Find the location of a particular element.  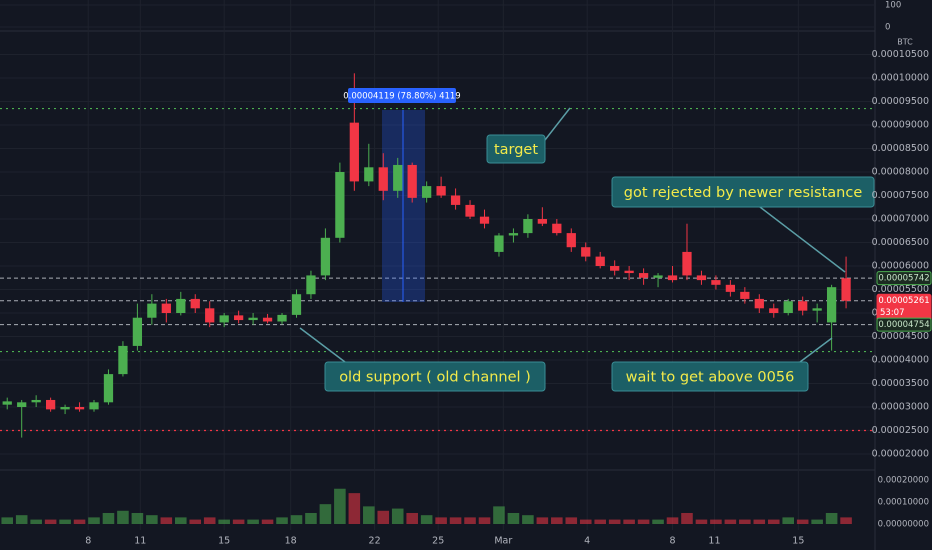

x-tick-label: 18 is located at coordinates (291, 541).